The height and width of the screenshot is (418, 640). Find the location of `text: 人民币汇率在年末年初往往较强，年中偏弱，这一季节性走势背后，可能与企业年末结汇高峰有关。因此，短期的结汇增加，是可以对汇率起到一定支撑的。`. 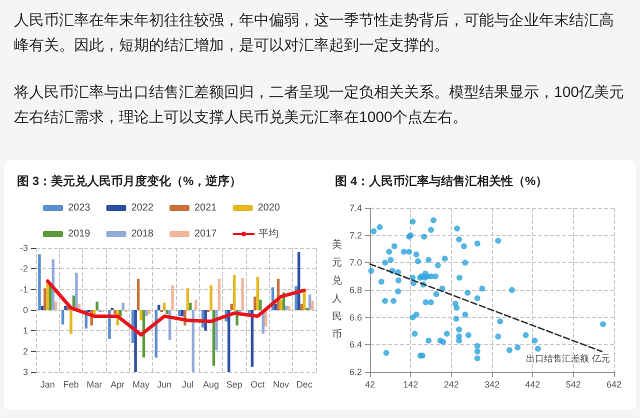

text: 人民币汇率在年末年初往往较强，年中偏弱，这一季节性走势背后，可能与企业年末结汇高峰有关。因此，短期的结汇增加，是可以对汇率起到一定支撑的。 is located at coordinates (314, 33).